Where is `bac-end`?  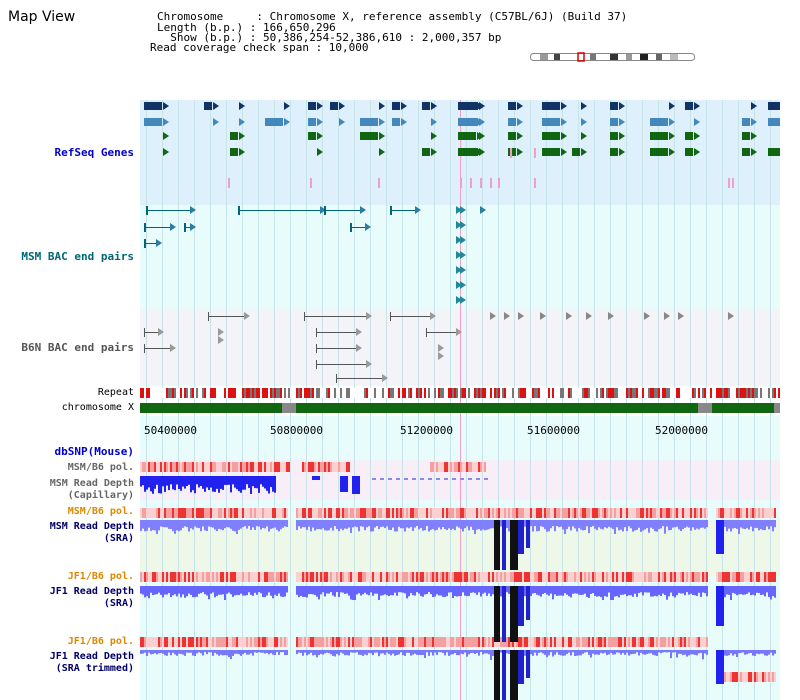
bac-end is located at coordinates (144, 348).